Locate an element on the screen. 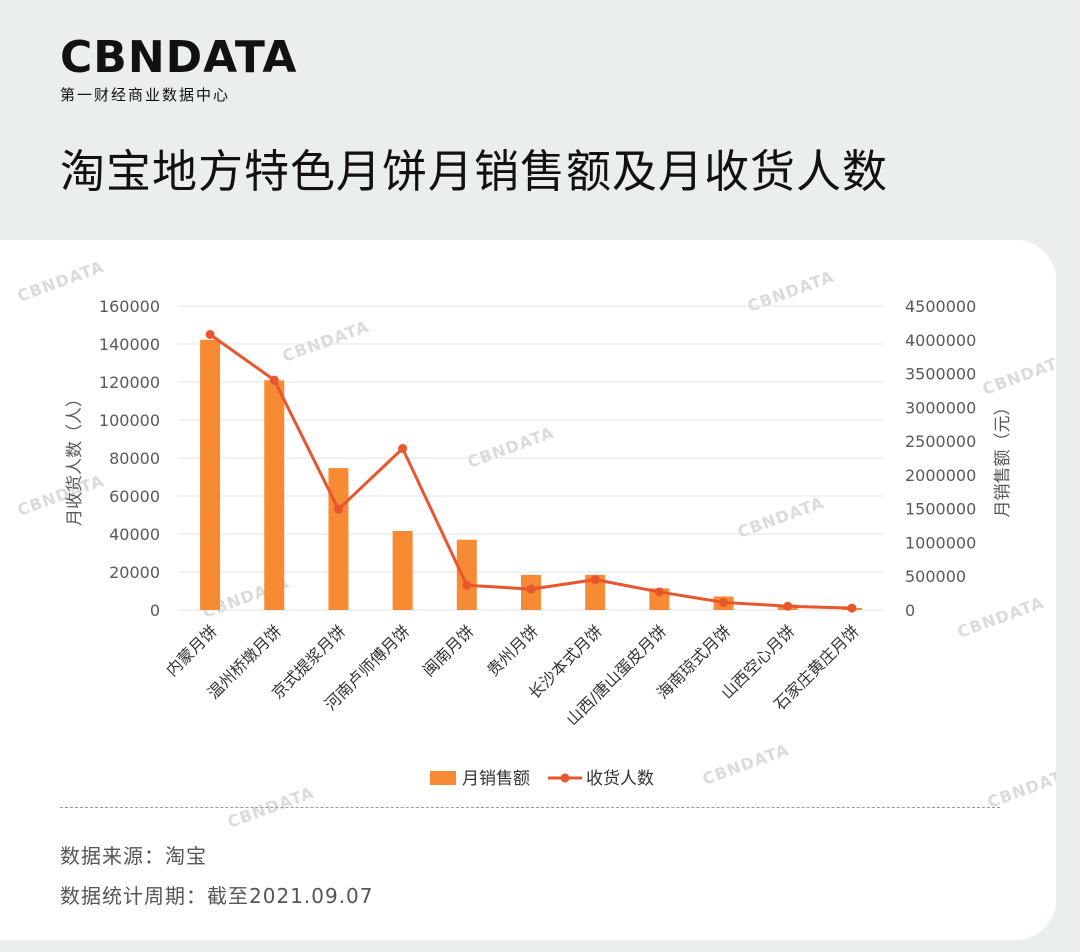  y2-tick-label: 4000000 is located at coordinates (940, 340).